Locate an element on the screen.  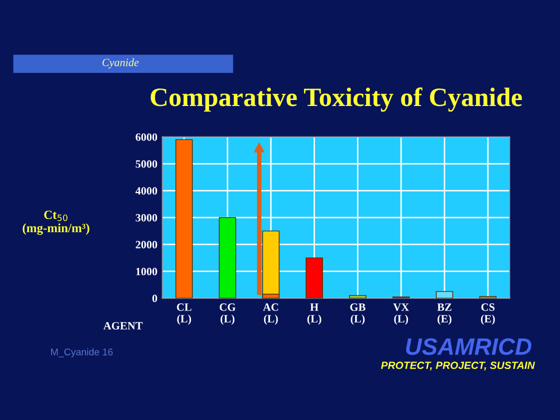
x-tick-label: CS (E) is located at coordinates (487, 314).